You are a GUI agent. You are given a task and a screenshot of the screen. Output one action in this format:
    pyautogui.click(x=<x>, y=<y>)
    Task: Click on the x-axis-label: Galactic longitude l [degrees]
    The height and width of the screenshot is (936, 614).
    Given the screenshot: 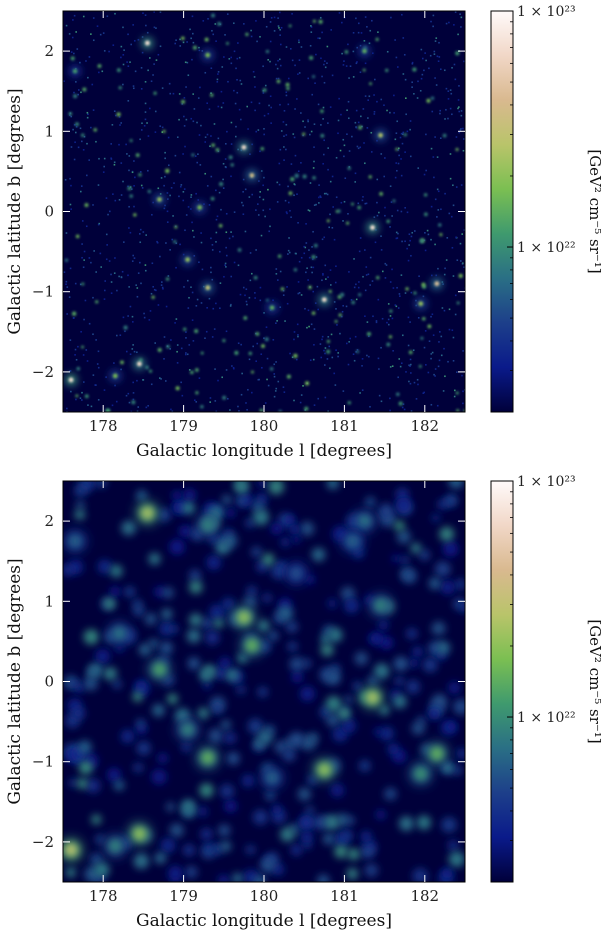 What is the action you would take?
    pyautogui.click(x=264, y=451)
    